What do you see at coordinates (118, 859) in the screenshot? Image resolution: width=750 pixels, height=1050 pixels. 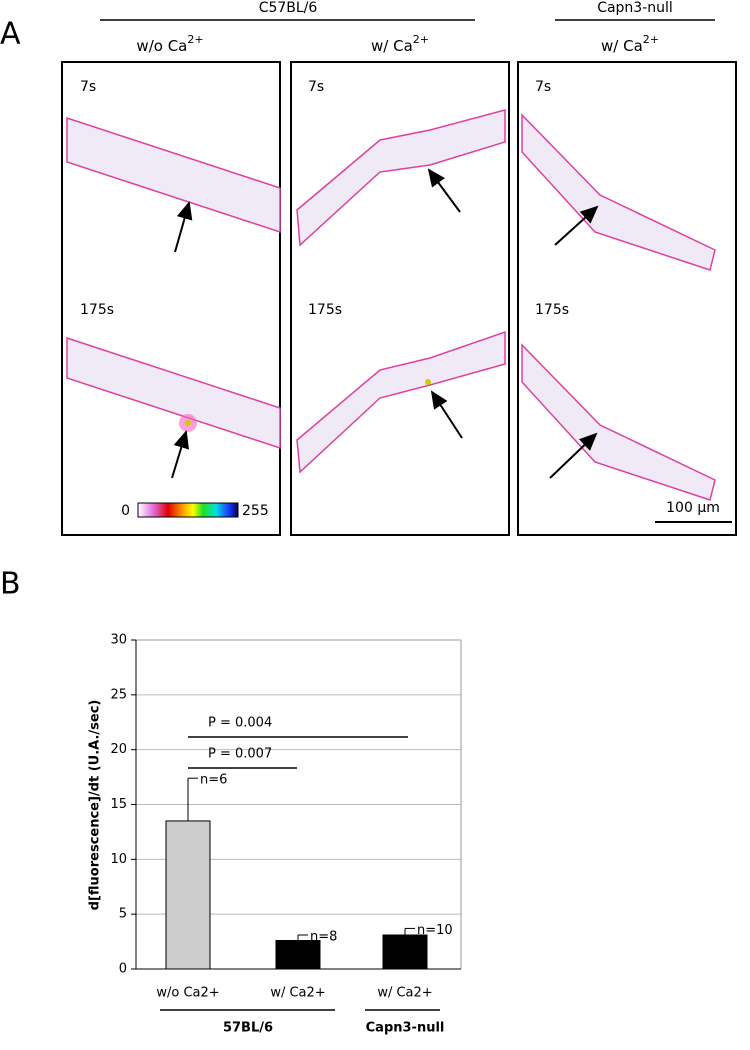 I see `y-tick-label: 10` at bounding box center [118, 859].